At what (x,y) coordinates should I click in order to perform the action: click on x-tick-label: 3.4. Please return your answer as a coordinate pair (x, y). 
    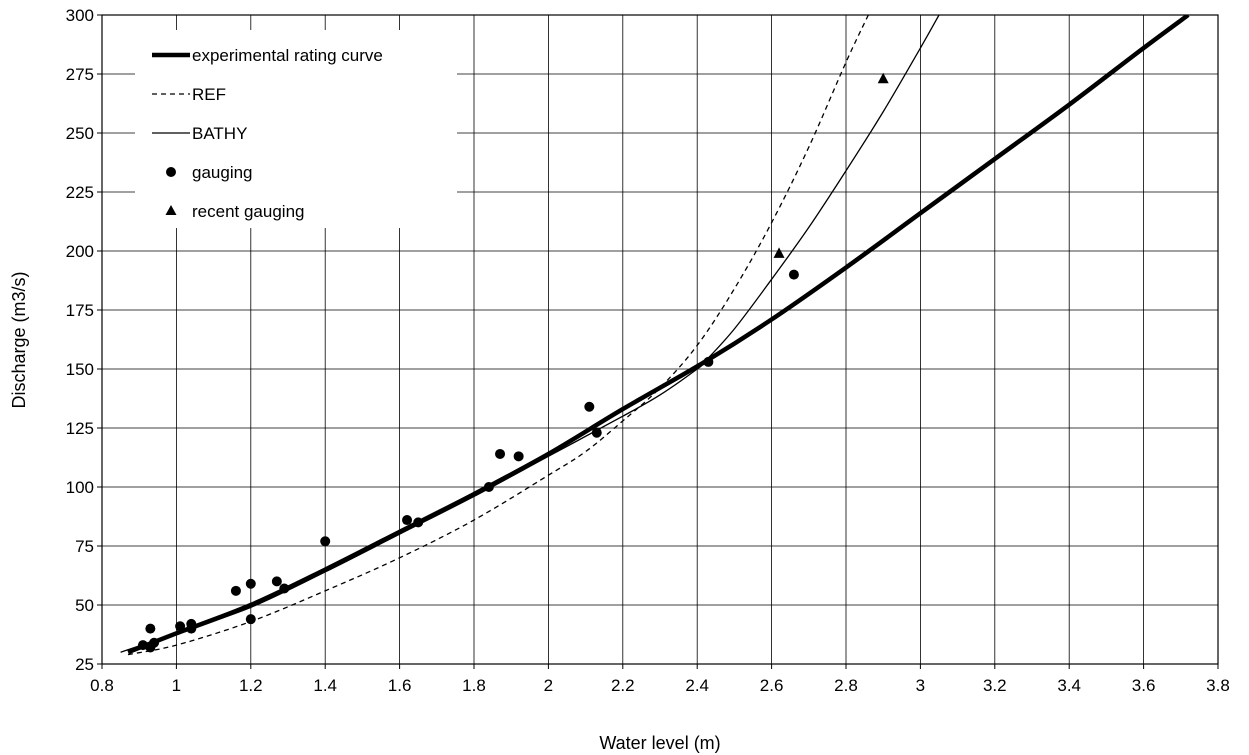
    Looking at the image, I should click on (1069, 685).